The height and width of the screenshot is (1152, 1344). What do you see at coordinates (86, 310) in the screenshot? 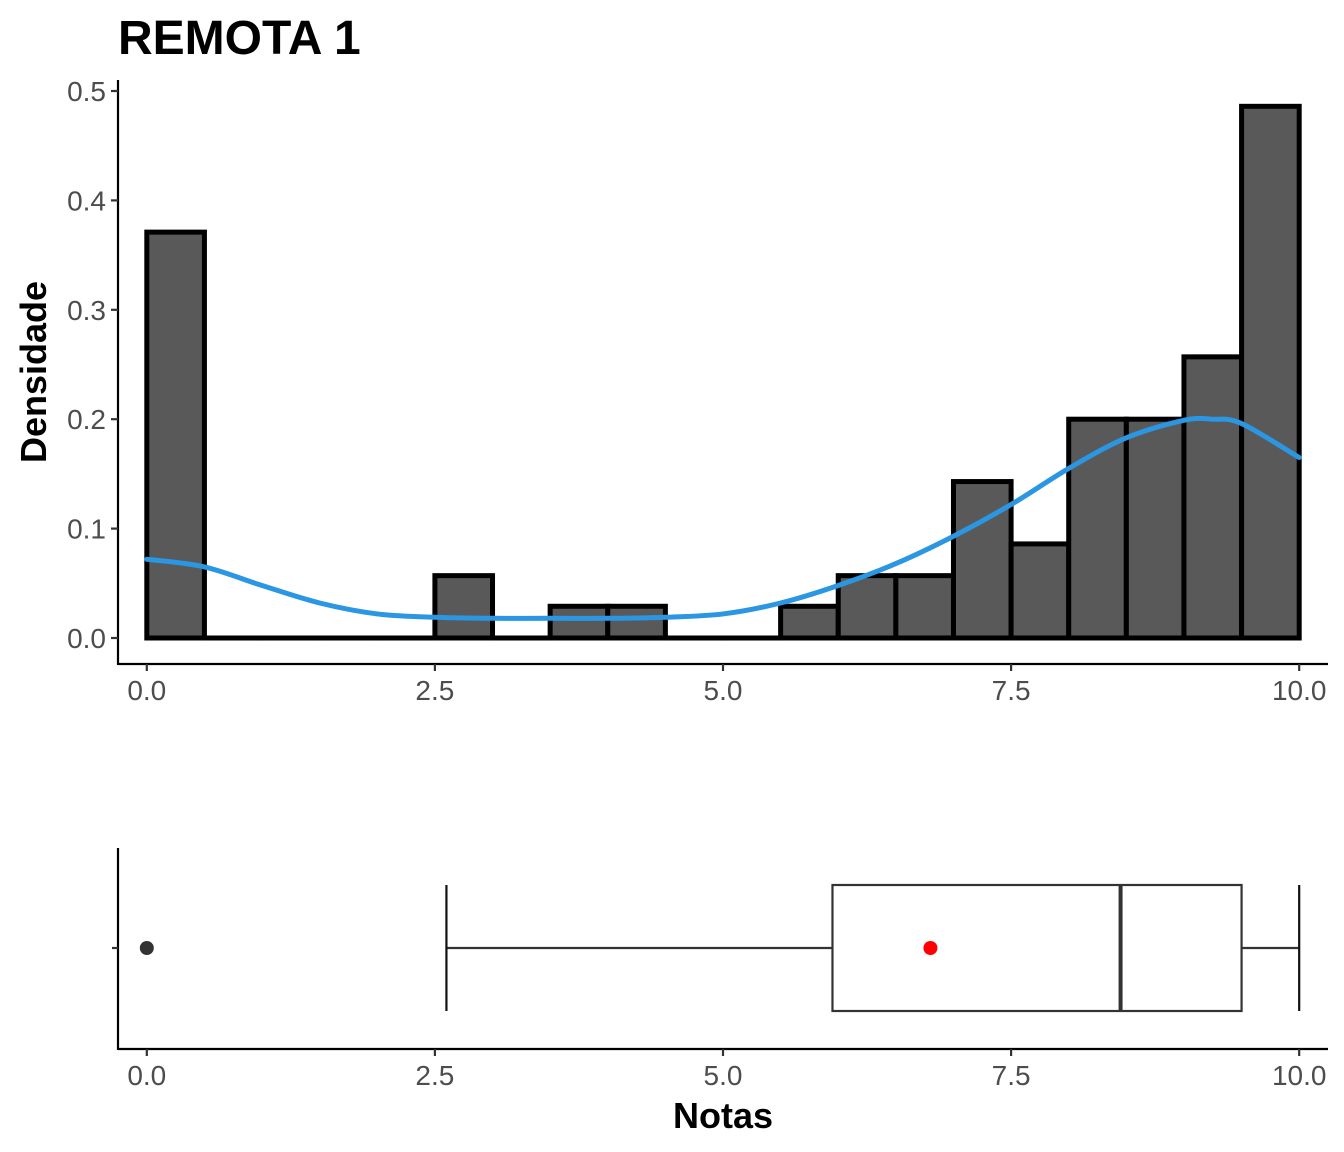
I see `hist-y-tick-label-3: 0.3` at bounding box center [86, 310].